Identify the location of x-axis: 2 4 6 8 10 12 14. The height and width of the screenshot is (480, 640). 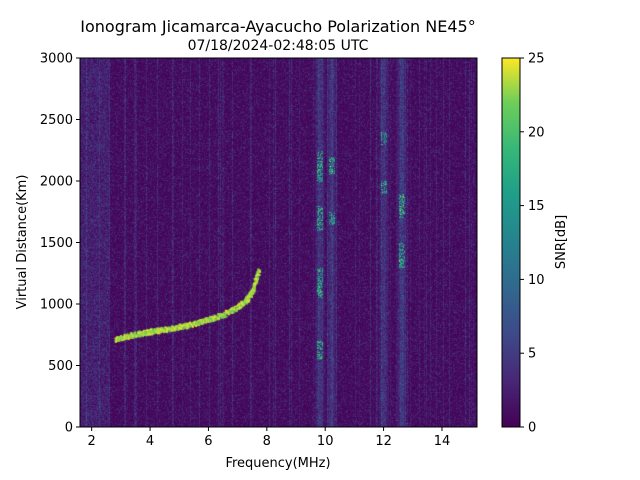
(269, 438).